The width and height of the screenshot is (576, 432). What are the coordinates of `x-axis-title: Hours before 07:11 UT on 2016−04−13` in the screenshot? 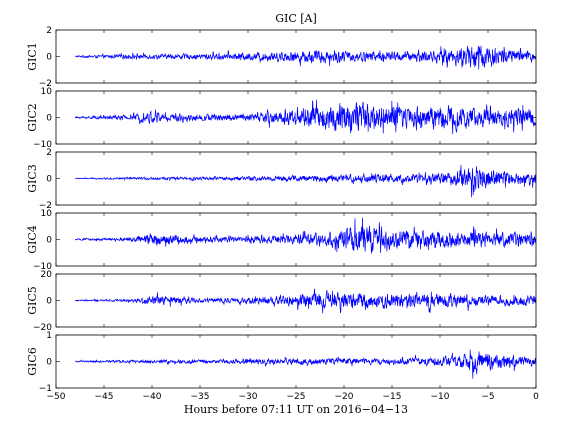 It's located at (296, 409).